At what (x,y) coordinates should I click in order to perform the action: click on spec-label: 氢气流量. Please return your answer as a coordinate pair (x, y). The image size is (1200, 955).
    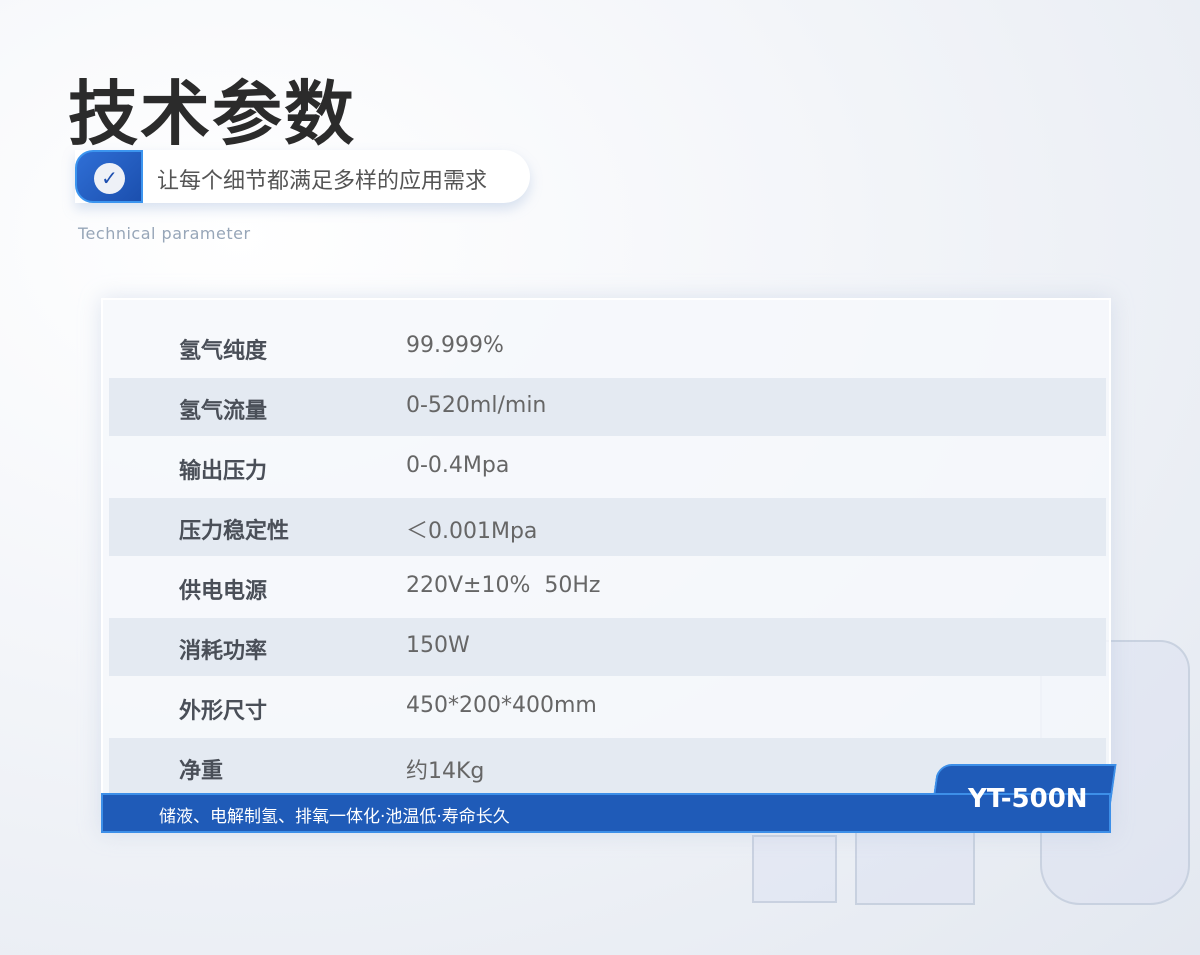
    Looking at the image, I should click on (223, 411).